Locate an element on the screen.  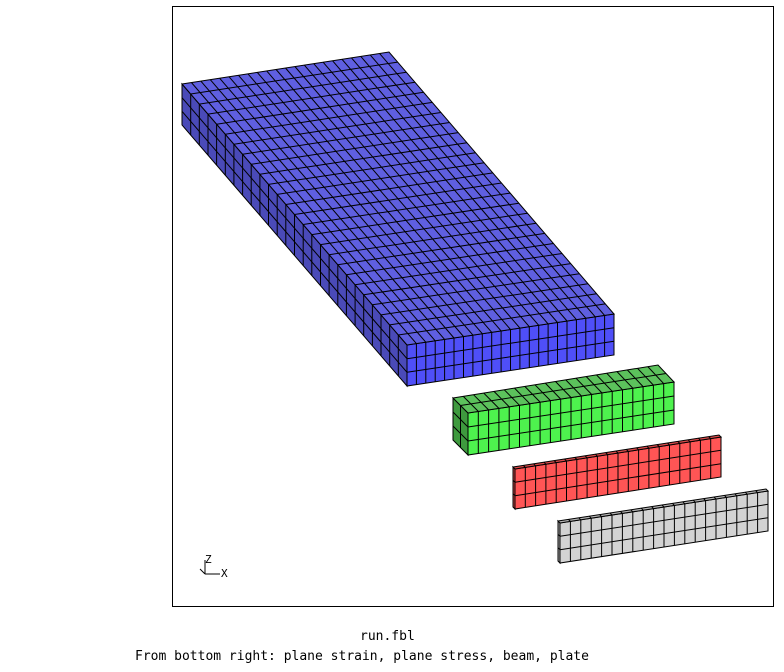
axis-triad-icon: Z X is located at coordinates (213, 566).